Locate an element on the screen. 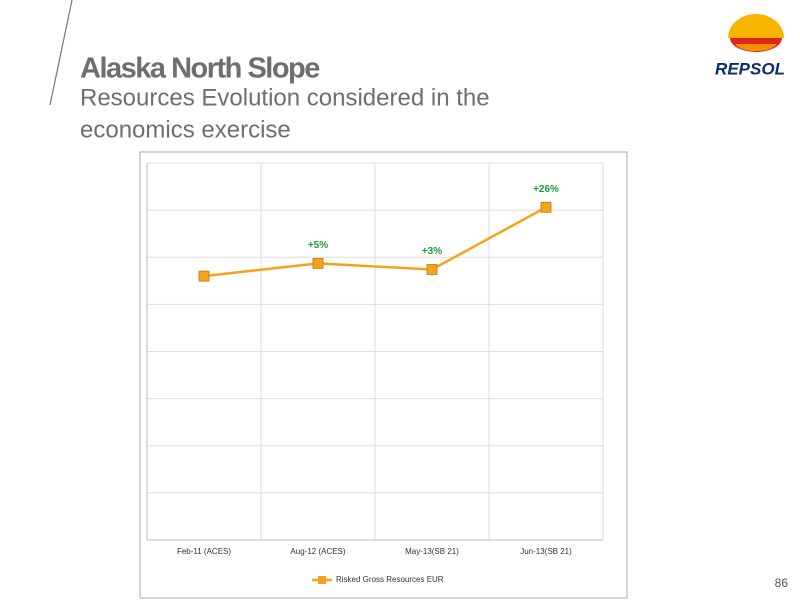  page-number: 86 is located at coordinates (782, 583).